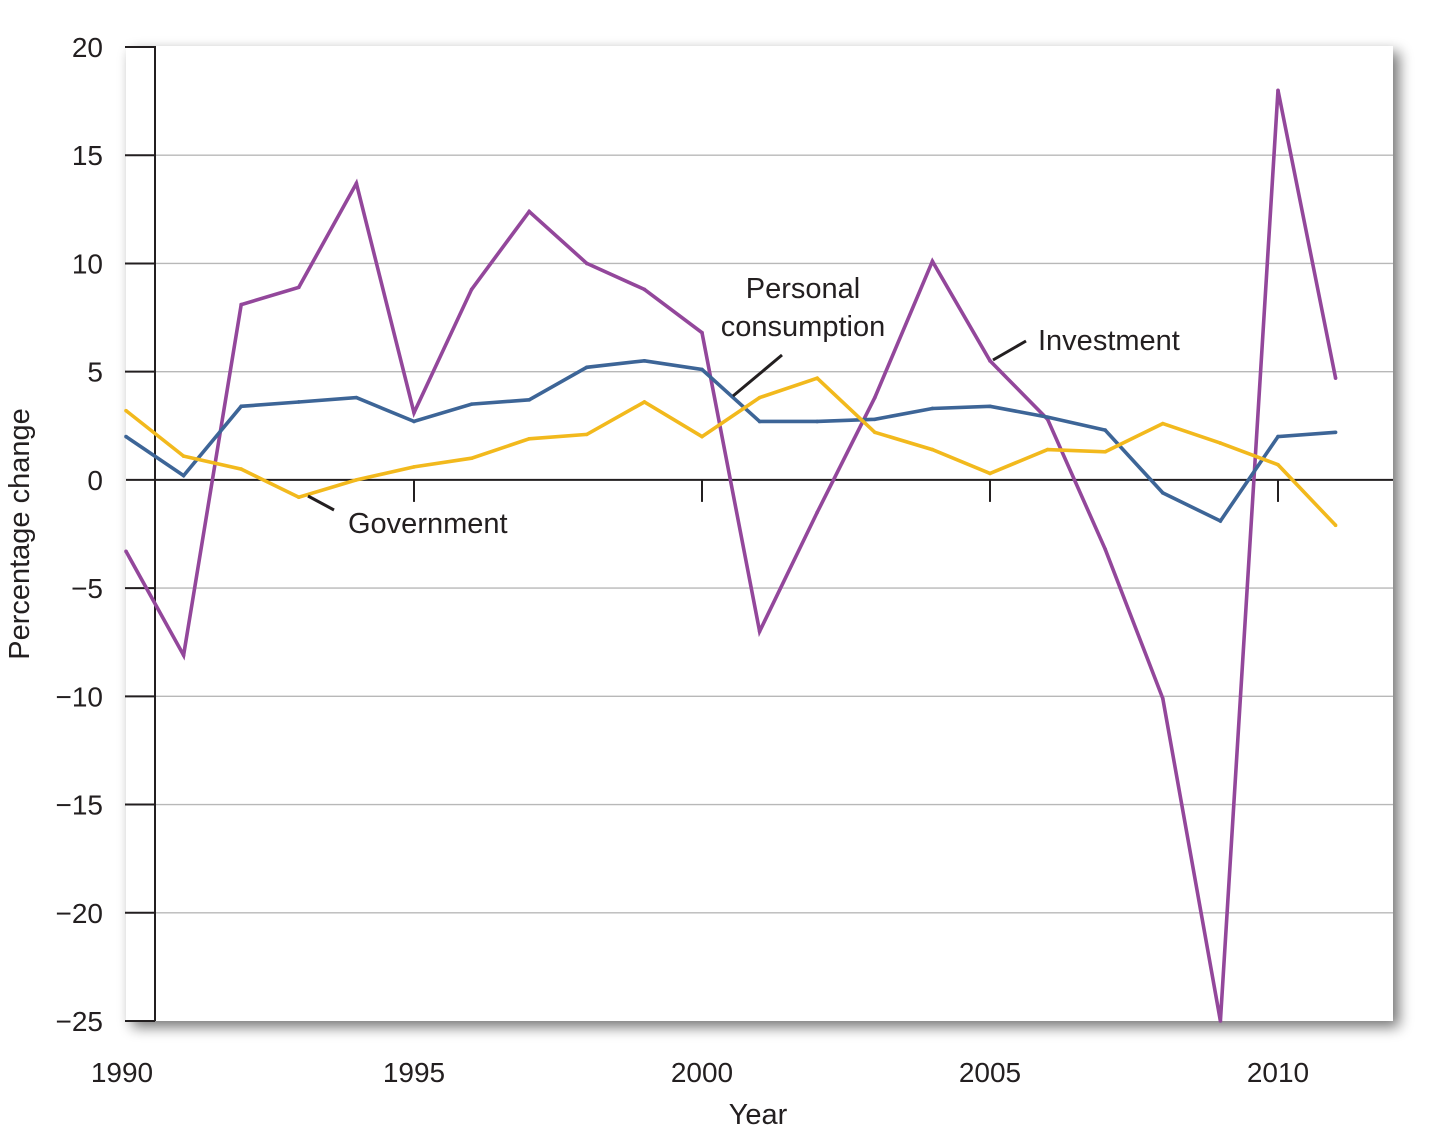 The image size is (1453, 1135). Describe the element at coordinates (1163, 423) in the screenshot. I see `data-point-government-2008` at that location.